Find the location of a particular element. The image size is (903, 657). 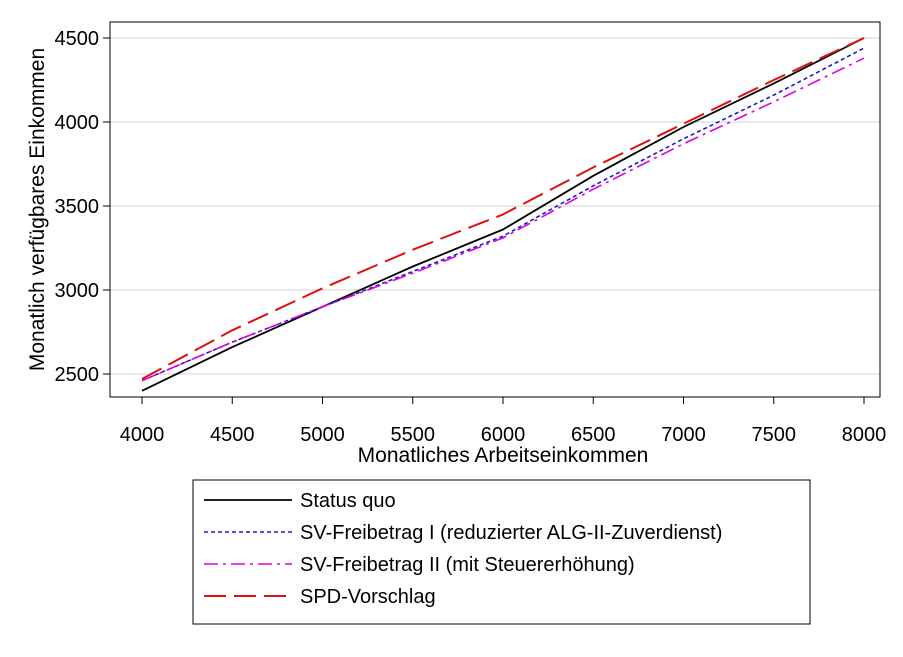

x-tick-label: 7500 is located at coordinates (774, 435).